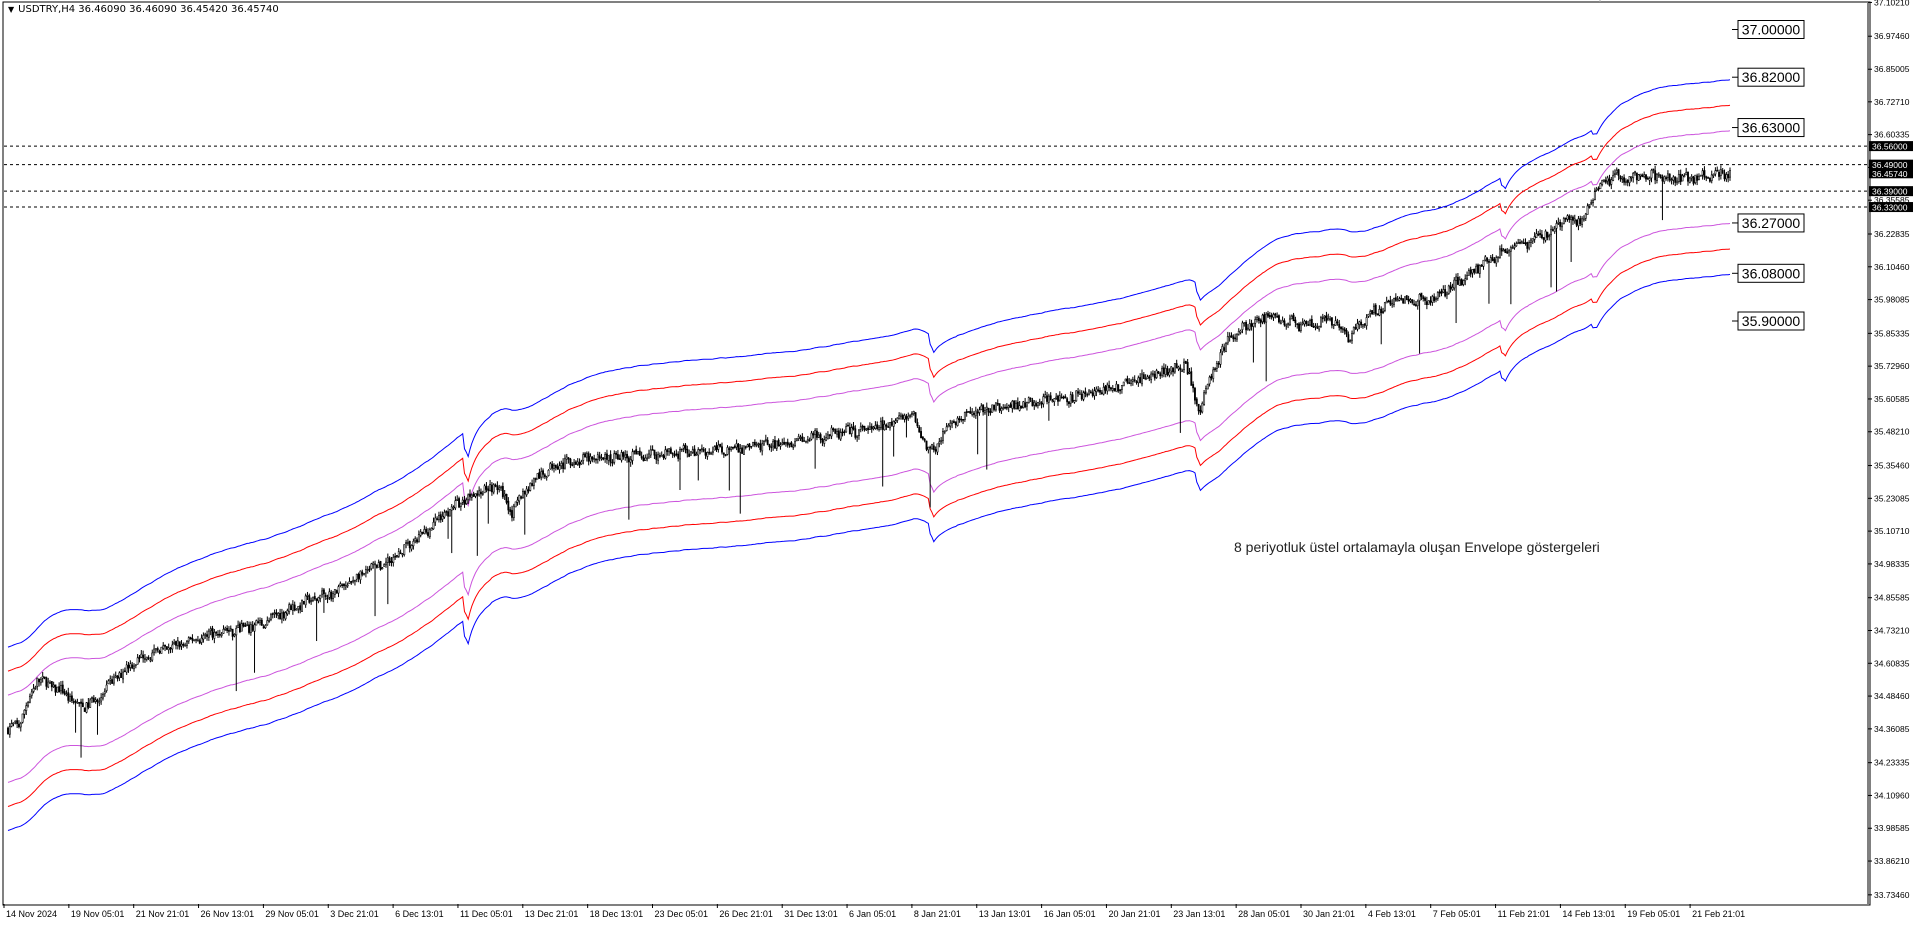 This screenshot has width=1920, height=927. What do you see at coordinates (11, 9) in the screenshot?
I see `collapse-triangle-icon: ▼` at bounding box center [11, 9].